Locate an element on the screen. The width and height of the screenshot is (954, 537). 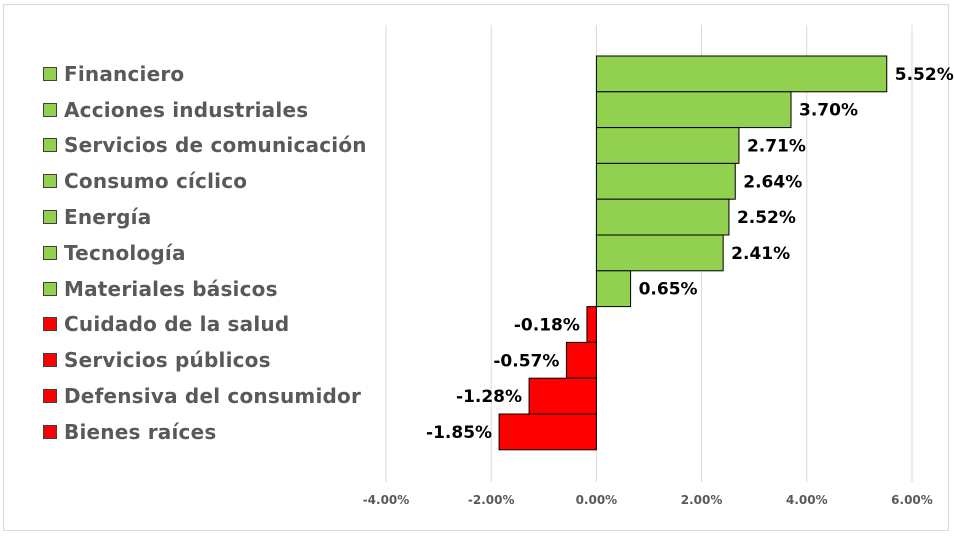
legend-item: Bienes raíces is located at coordinates (205, 432).